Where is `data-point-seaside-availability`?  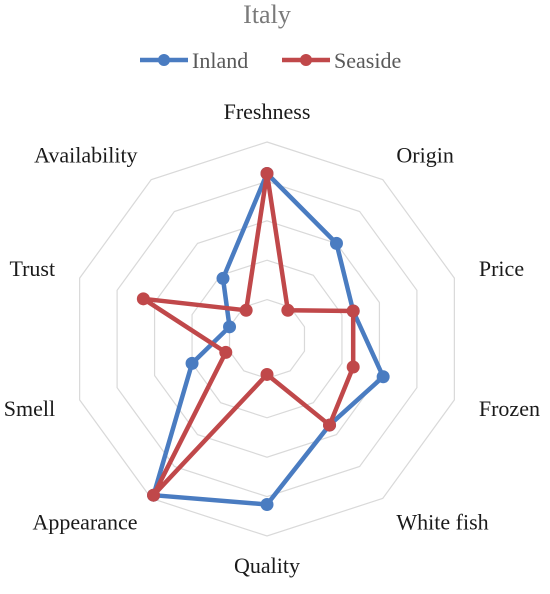 data-point-seaside-availability is located at coordinates (246, 310).